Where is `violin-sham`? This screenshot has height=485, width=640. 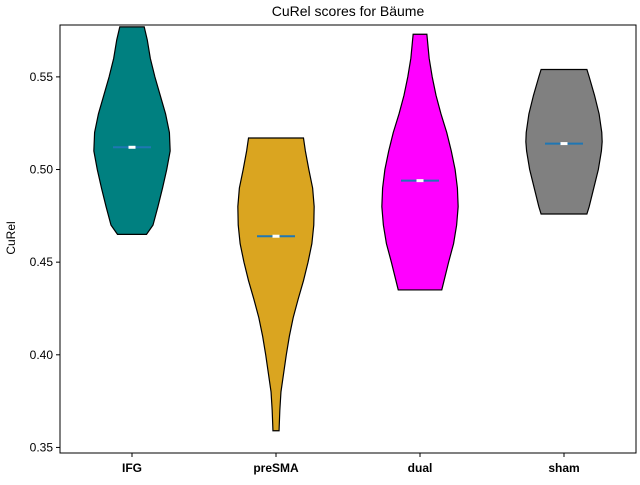 violin-sham is located at coordinates (564, 141).